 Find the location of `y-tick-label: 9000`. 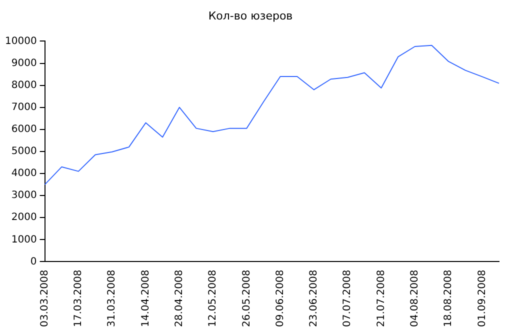

y-tick-label: 9000 is located at coordinates (24, 63).